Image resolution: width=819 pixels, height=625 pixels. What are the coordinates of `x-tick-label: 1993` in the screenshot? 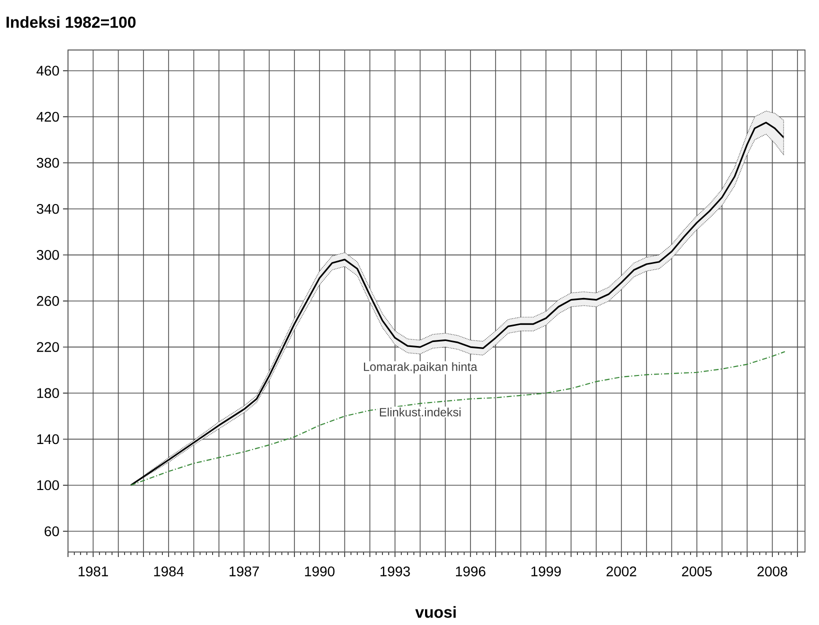 It's located at (395, 571).